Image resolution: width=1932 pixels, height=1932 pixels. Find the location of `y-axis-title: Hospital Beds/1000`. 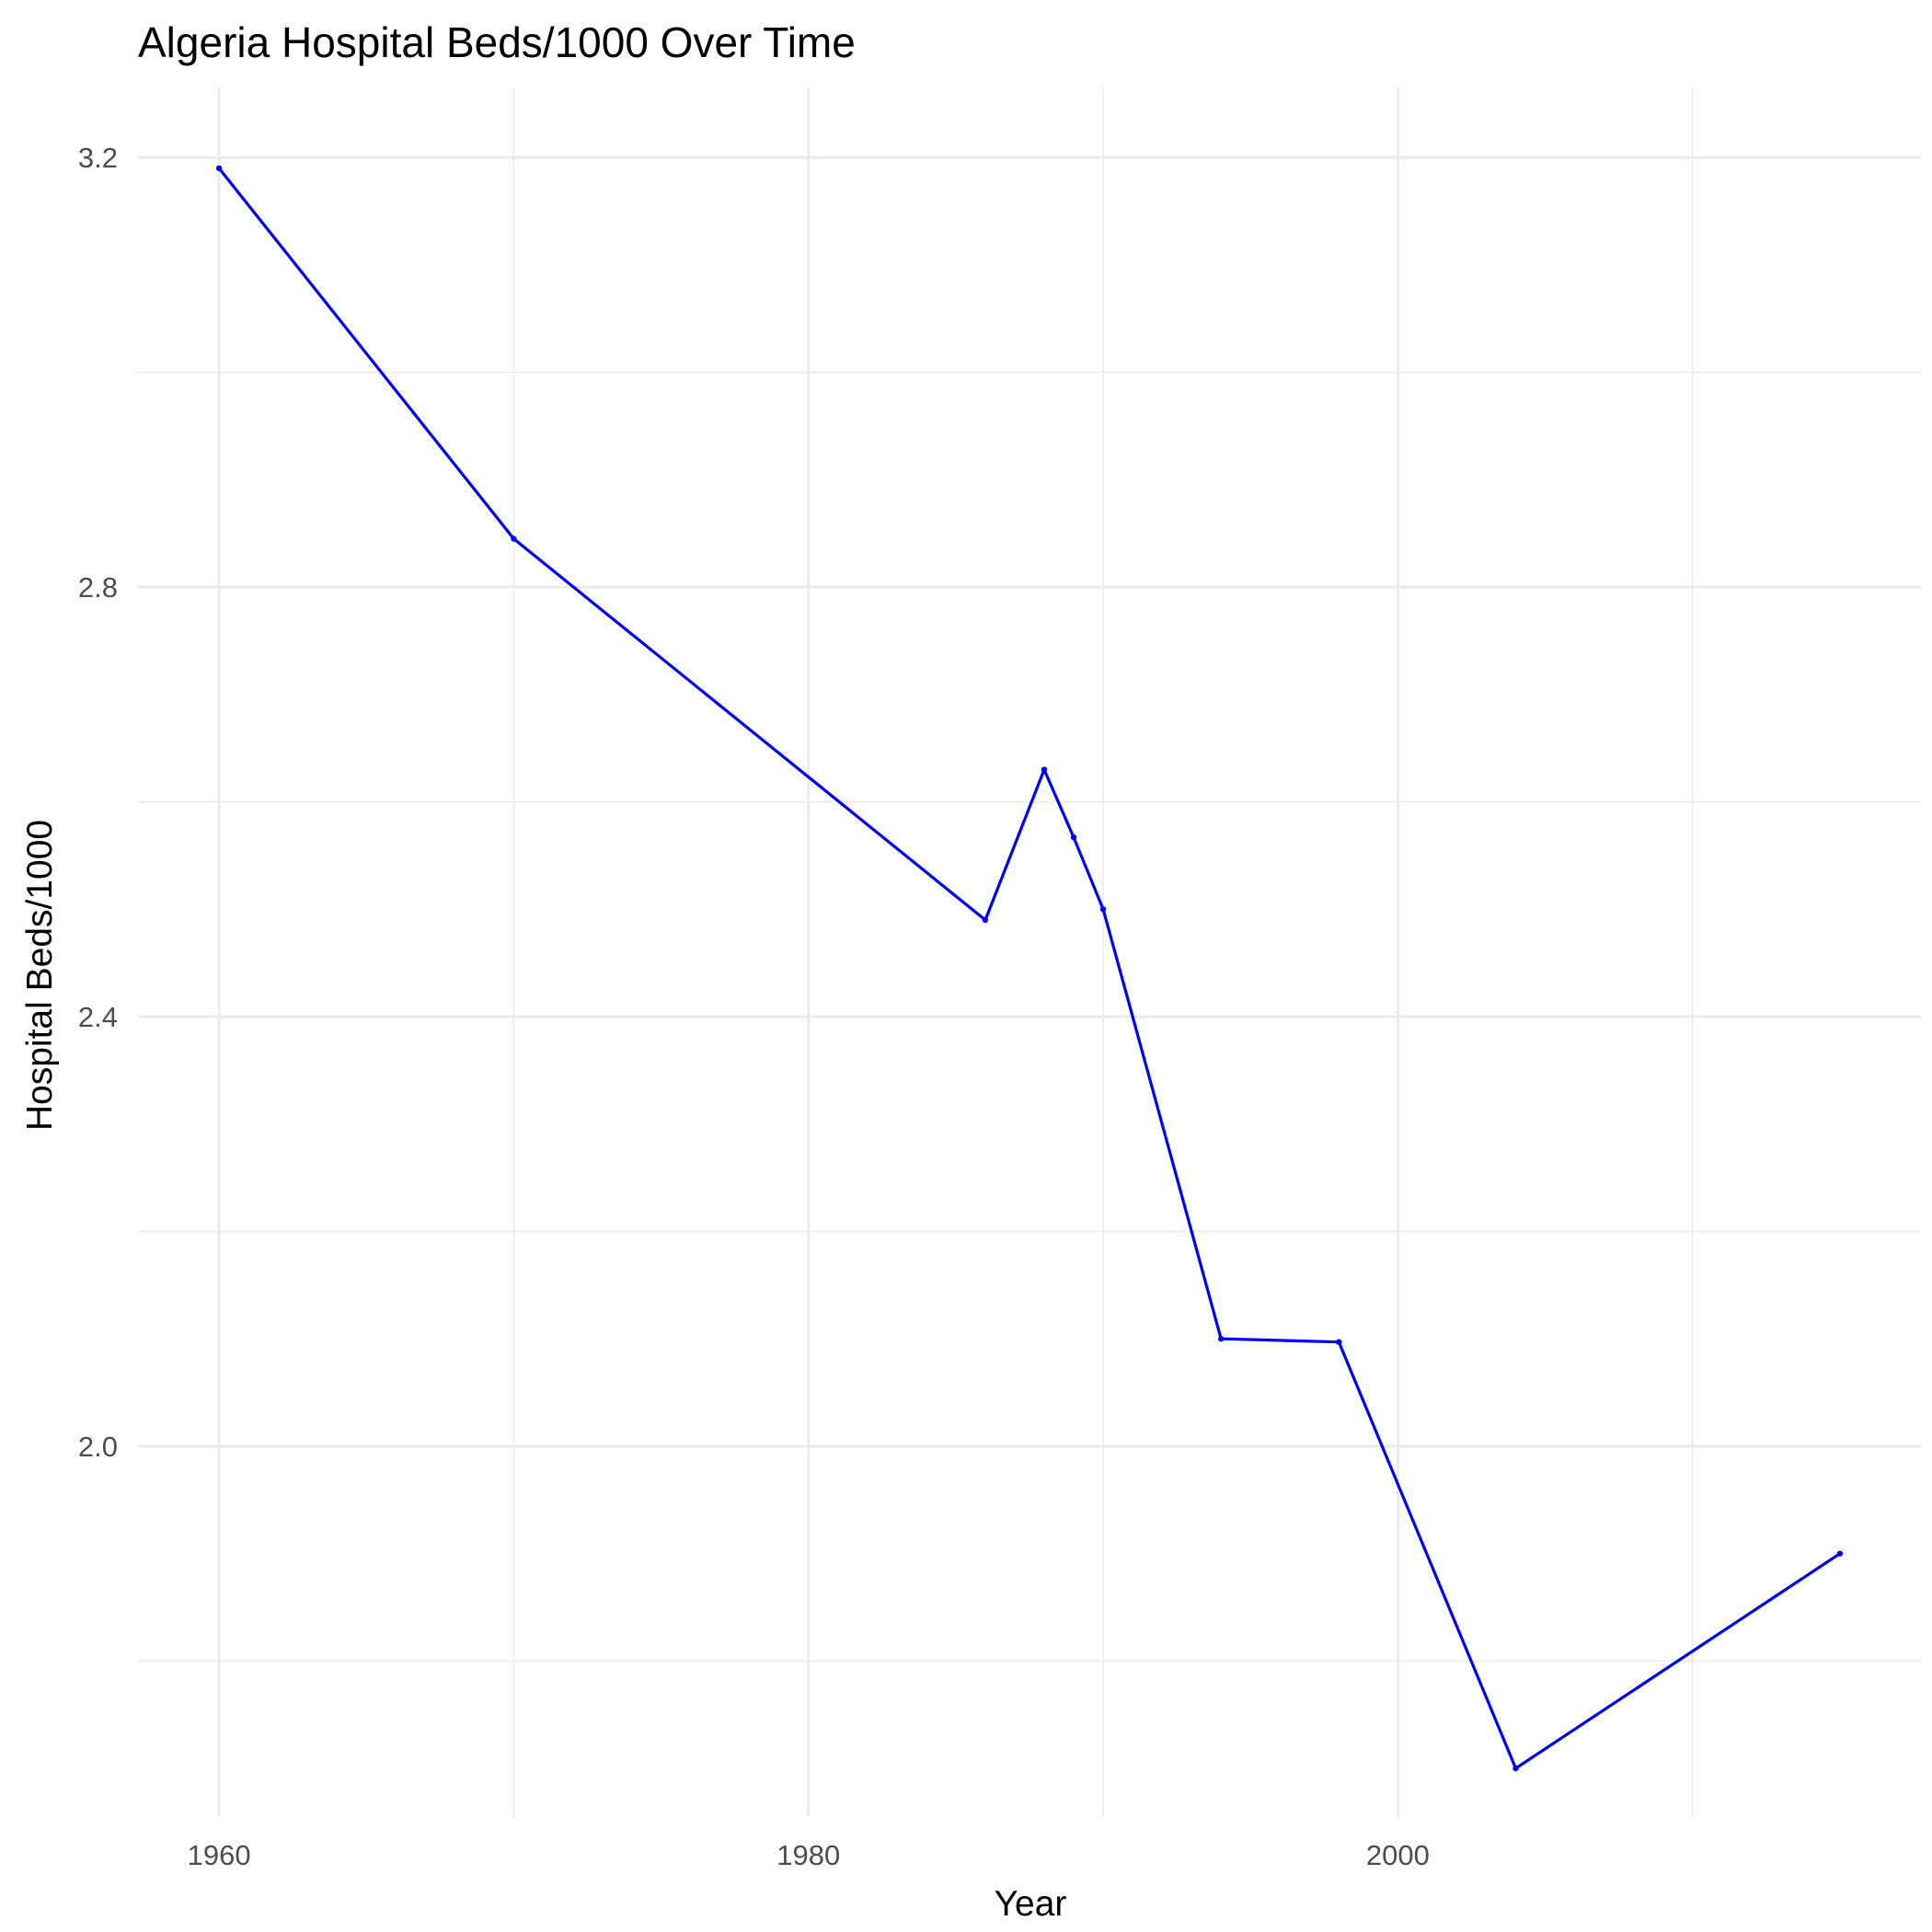

y-axis-title: Hospital Beds/1000 is located at coordinates (40, 975).